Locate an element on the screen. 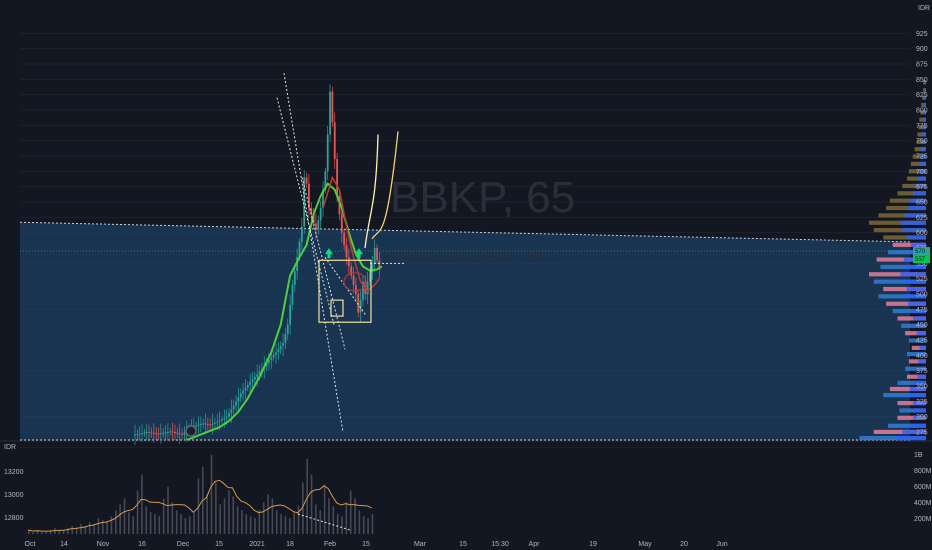 This screenshot has height=550, width=932. price-axis-label: 925 is located at coordinates (922, 34).